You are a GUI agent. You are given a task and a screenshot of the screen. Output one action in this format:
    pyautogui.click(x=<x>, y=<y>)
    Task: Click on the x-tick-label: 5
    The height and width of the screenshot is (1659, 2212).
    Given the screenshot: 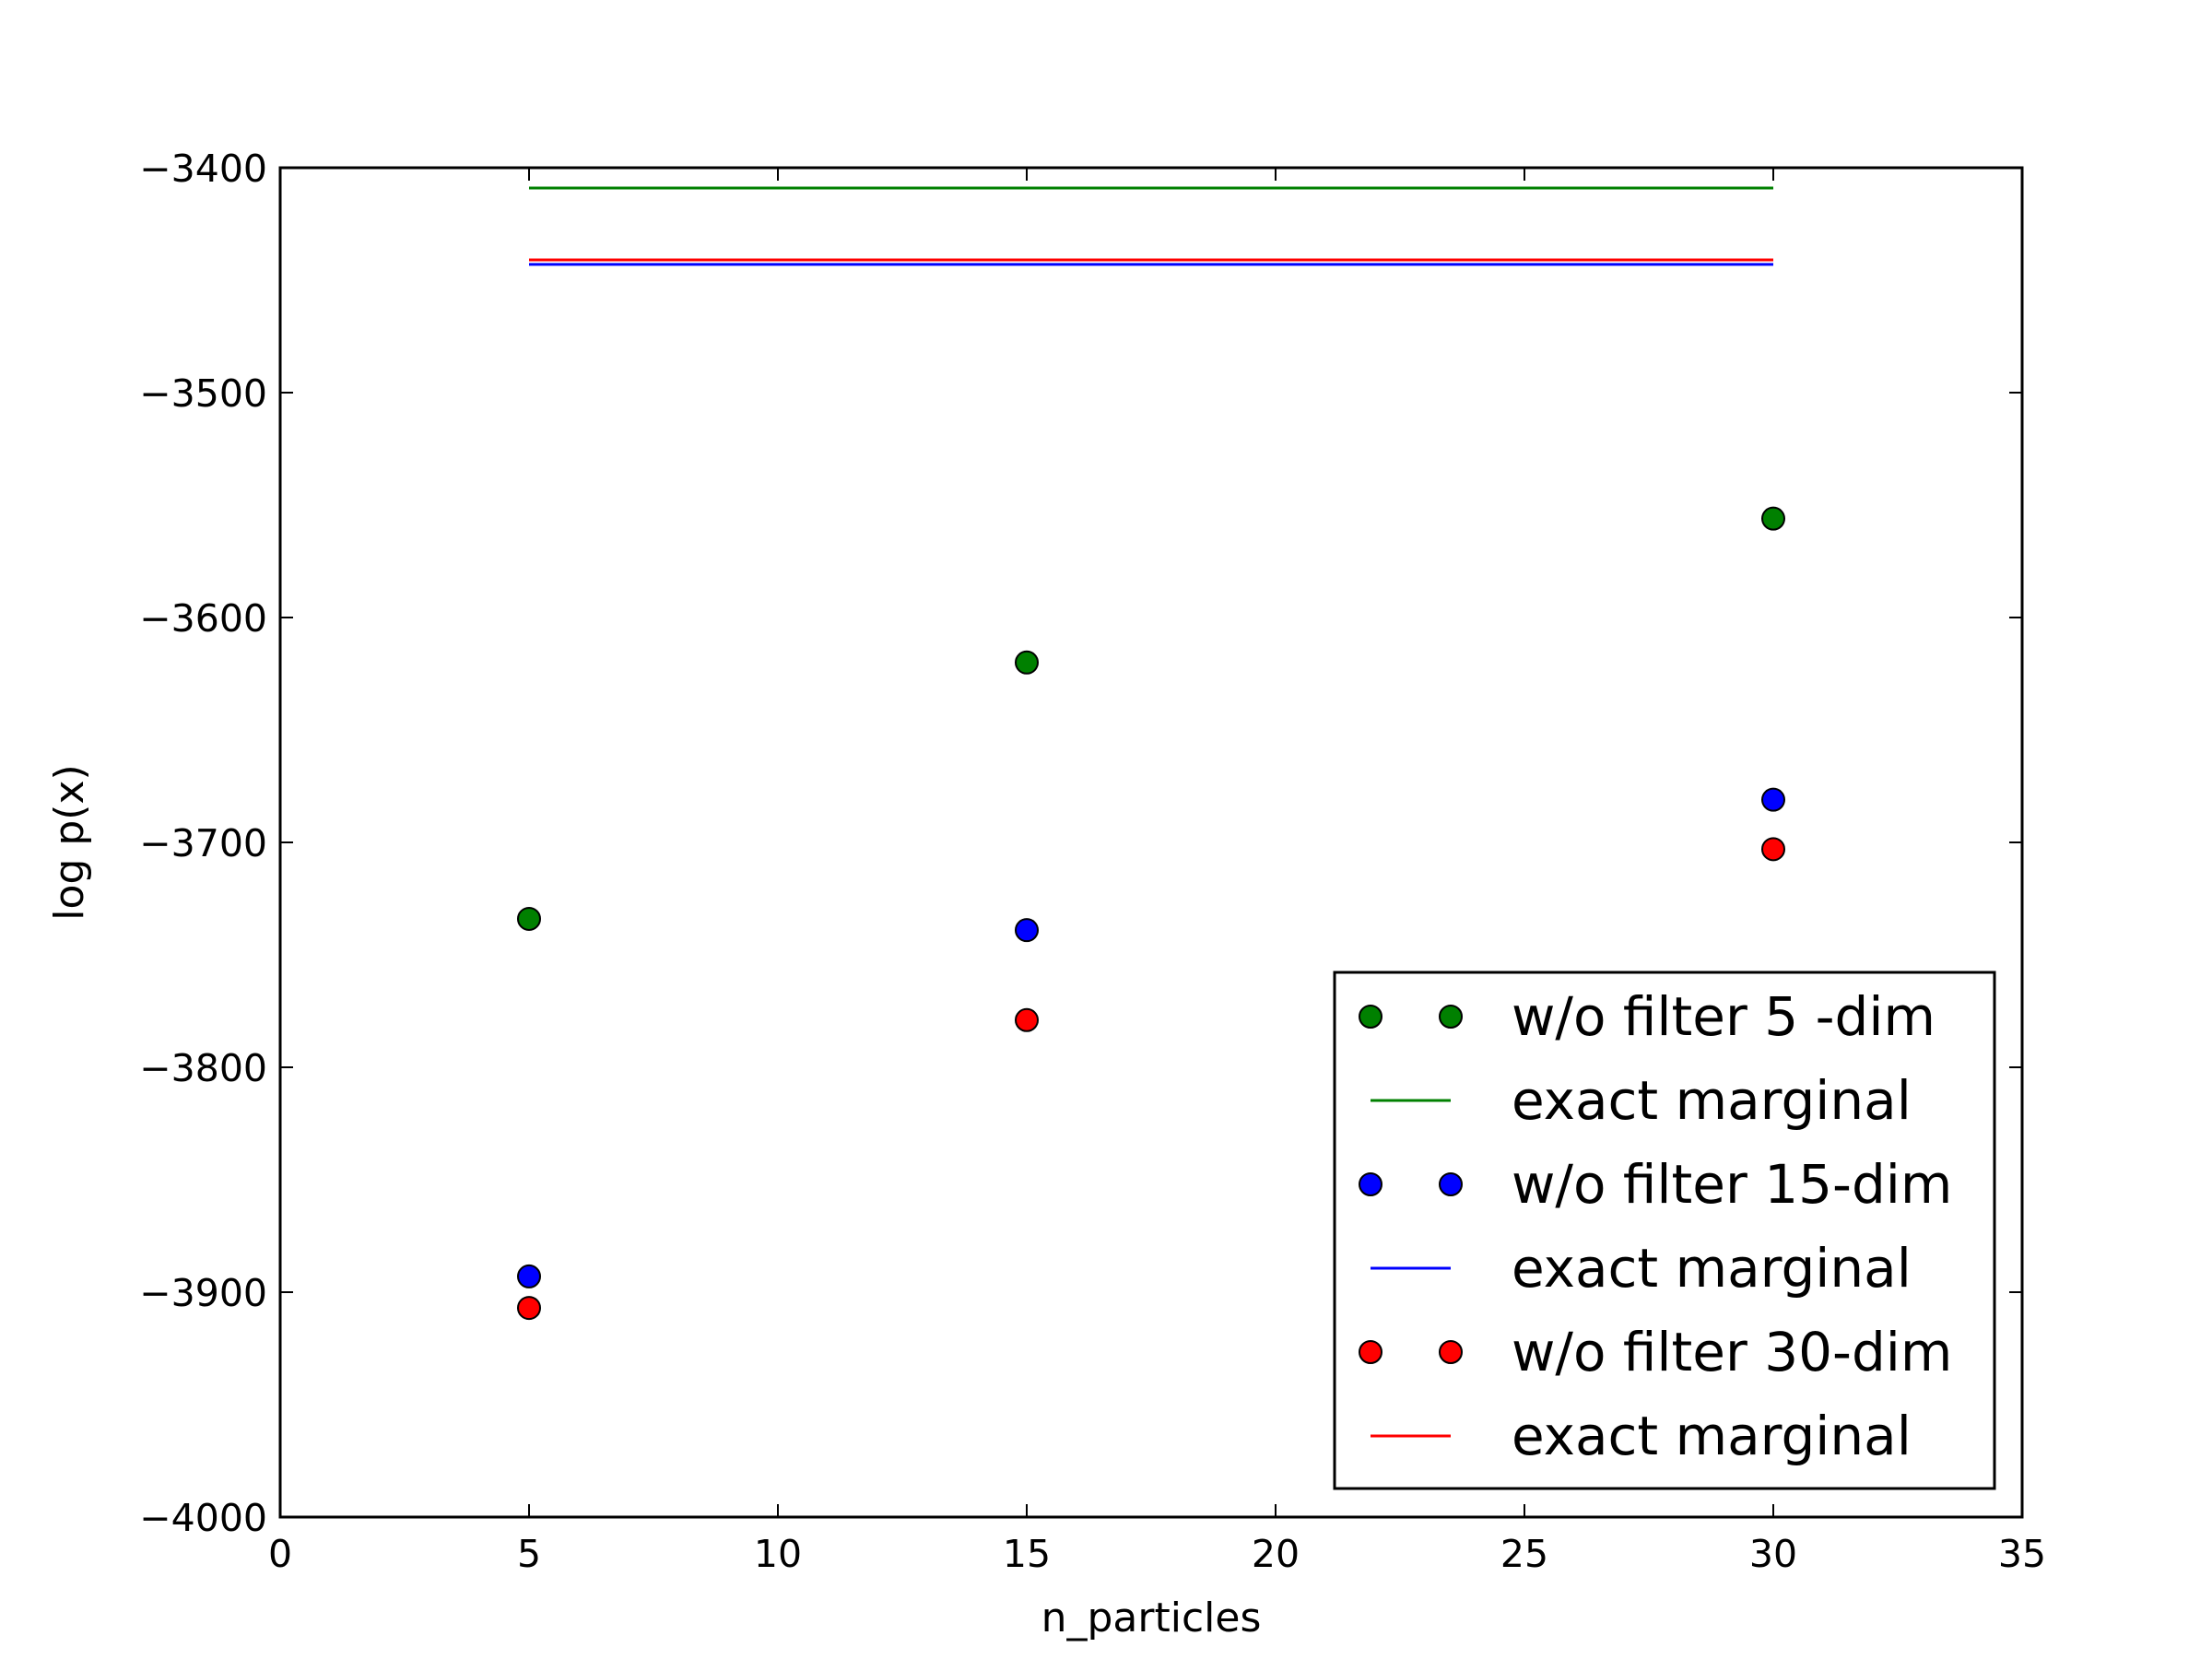 What is the action you would take?
    pyautogui.click(x=529, y=1554)
    